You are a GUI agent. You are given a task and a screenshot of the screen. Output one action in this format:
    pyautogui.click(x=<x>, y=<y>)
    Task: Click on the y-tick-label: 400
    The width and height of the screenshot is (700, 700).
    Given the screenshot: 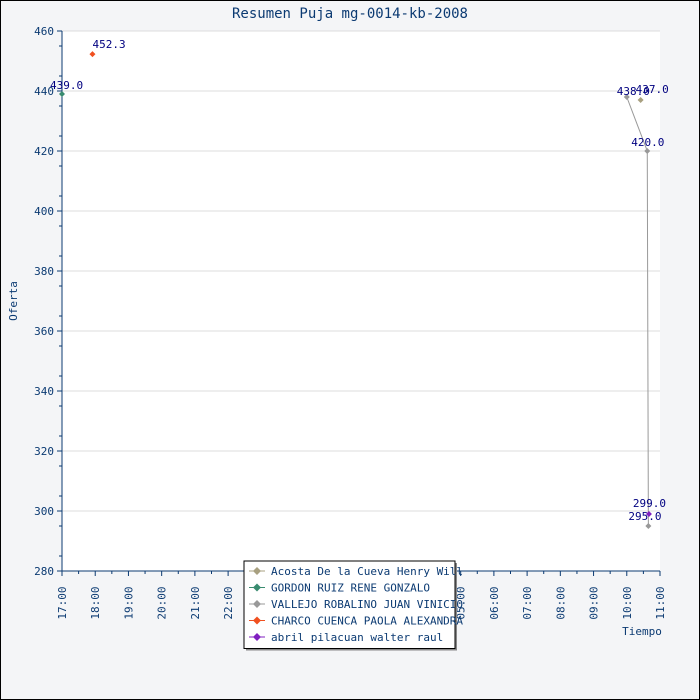 What is the action you would take?
    pyautogui.click(x=44, y=211)
    